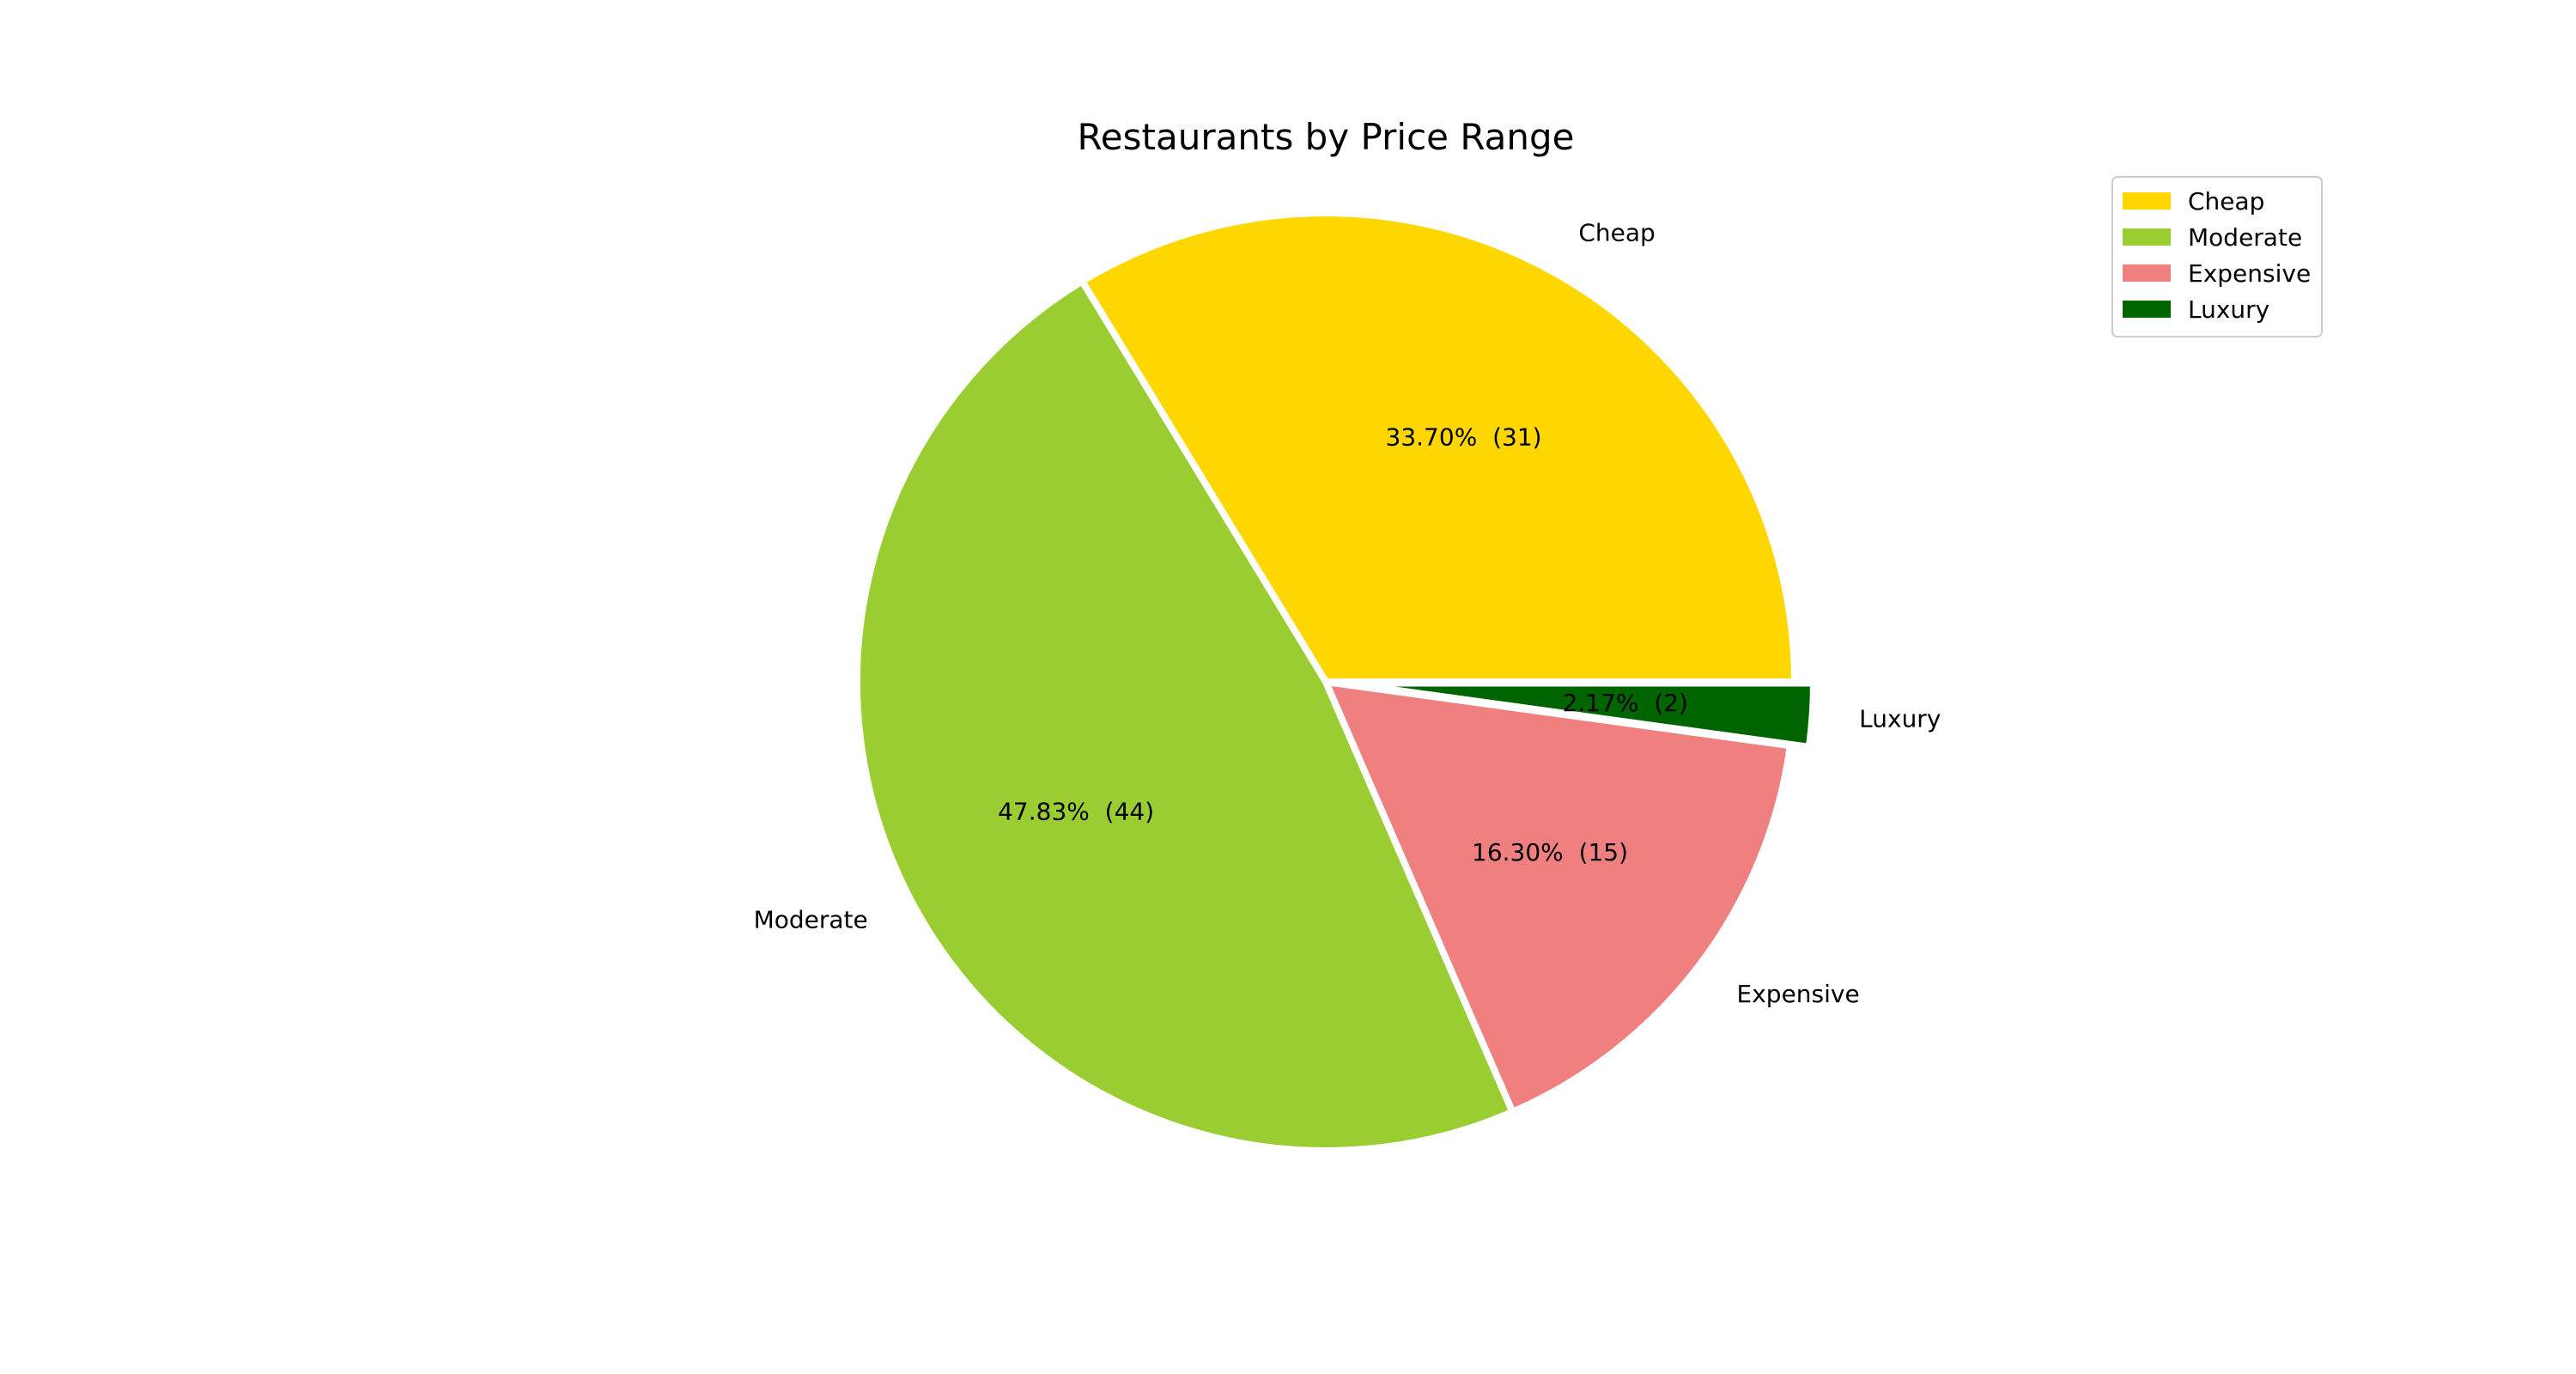 The height and width of the screenshot is (1374, 2576). What do you see at coordinates (1327, 137) in the screenshot?
I see `chart-title: Restaurants by Price Range` at bounding box center [1327, 137].